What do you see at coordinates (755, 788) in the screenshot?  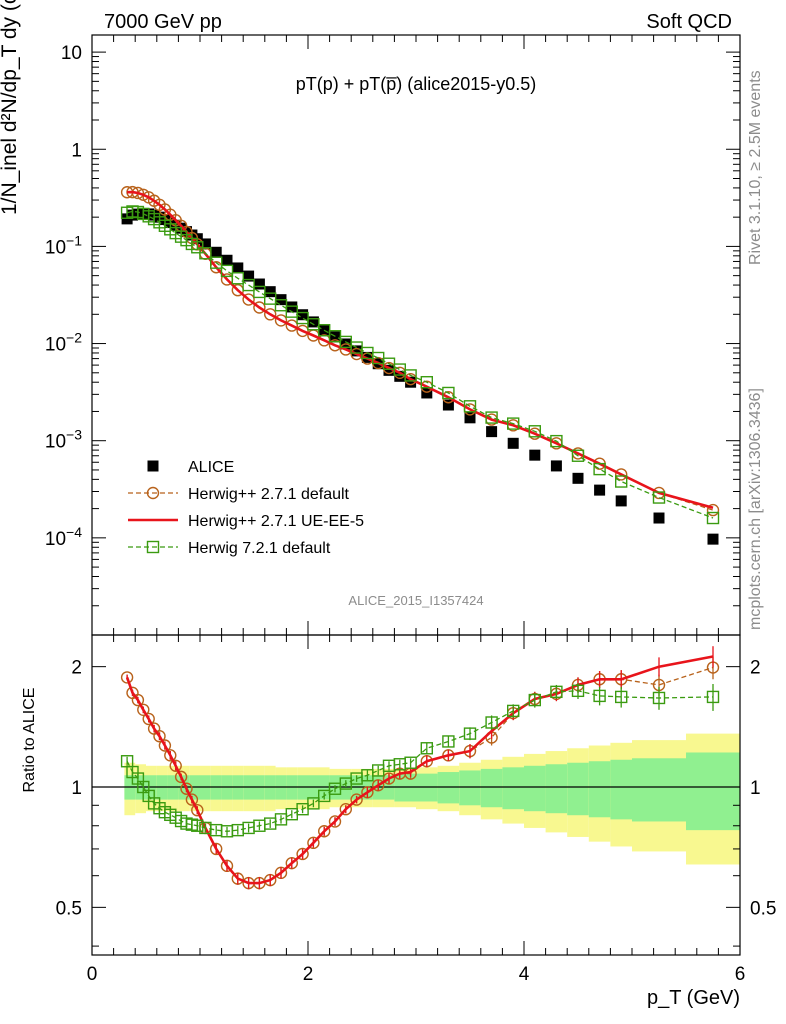 I see `y-tick-label-right: 1` at bounding box center [755, 788].